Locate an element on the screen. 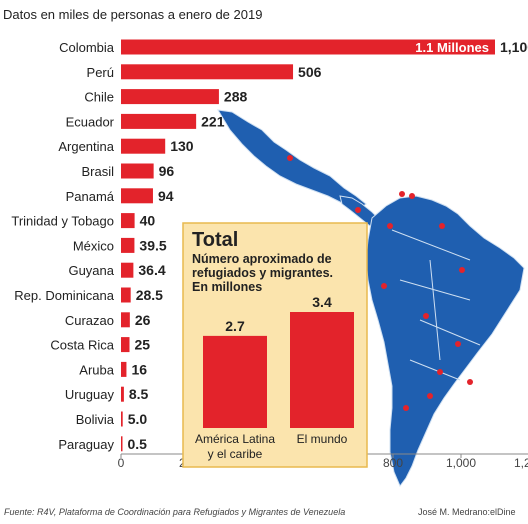 The image size is (528, 524). value-label: 130 is located at coordinates (182, 146).